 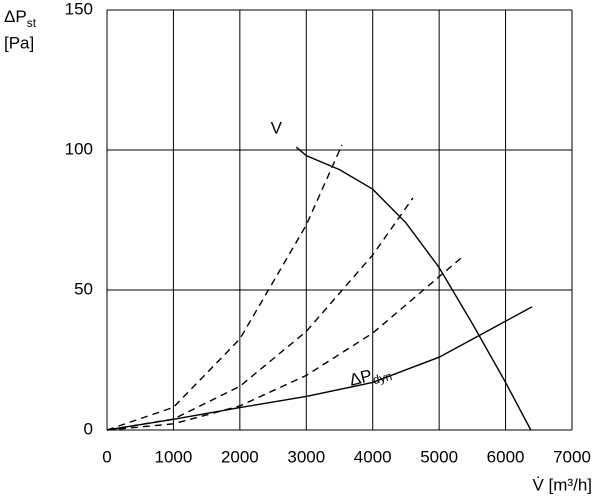 I want to click on x-axis-label: V̇ [m³/h], so click(x=562, y=484).